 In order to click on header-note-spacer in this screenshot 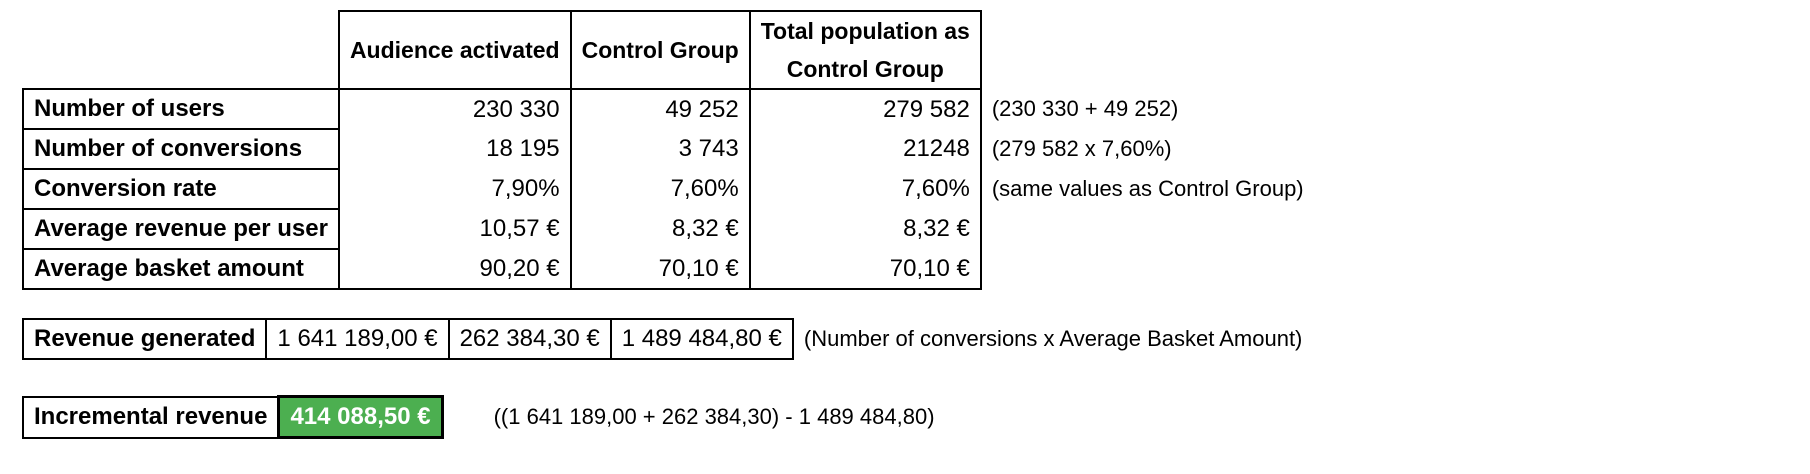, I will do `click(1148, 50)`.